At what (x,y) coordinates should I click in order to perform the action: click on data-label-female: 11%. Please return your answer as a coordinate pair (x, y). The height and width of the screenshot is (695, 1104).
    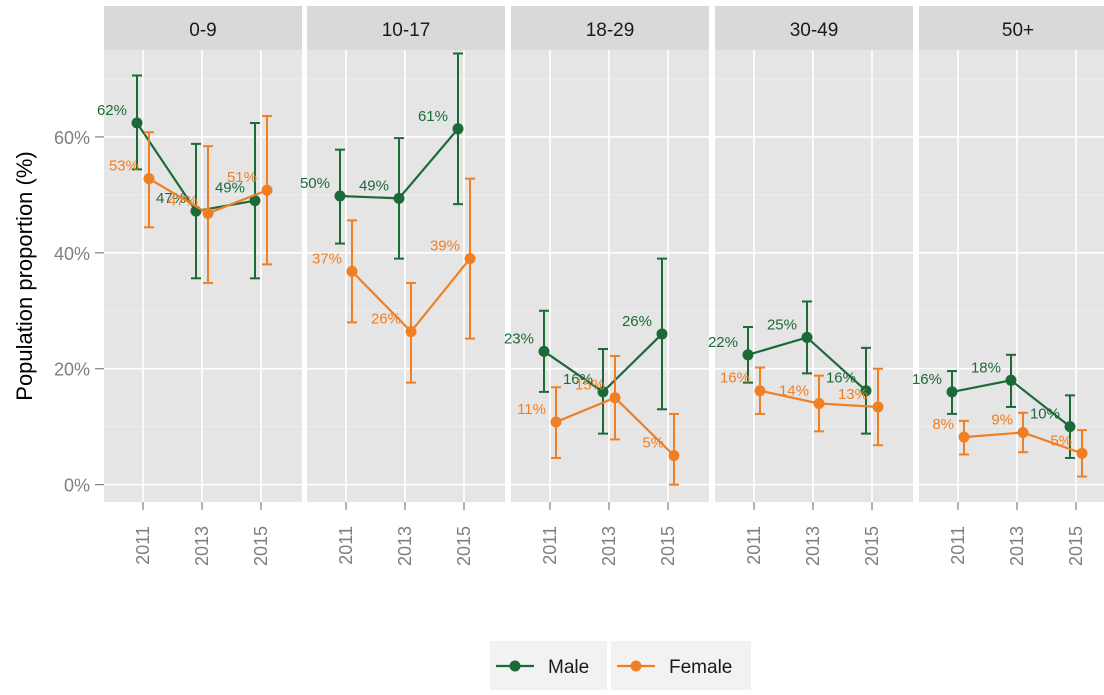
    Looking at the image, I should click on (531, 409).